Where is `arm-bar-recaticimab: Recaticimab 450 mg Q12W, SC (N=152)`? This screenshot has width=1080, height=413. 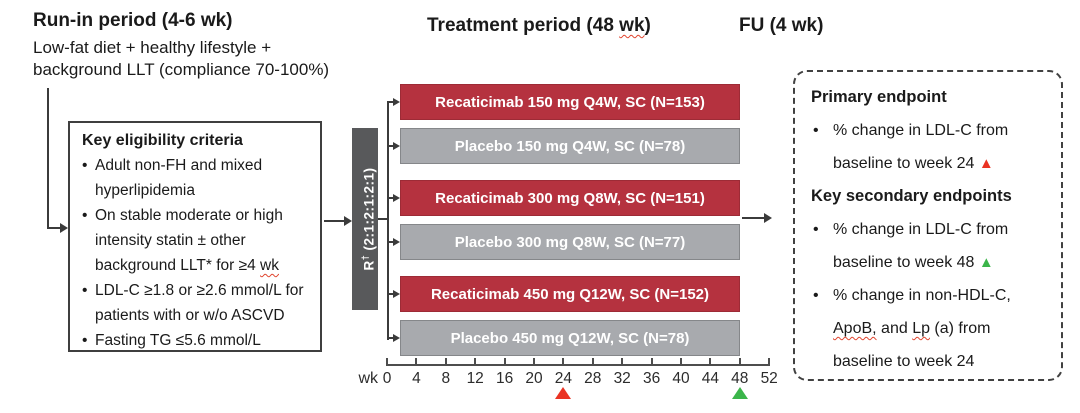 arm-bar-recaticimab: Recaticimab 450 mg Q12W, SC (N=152) is located at coordinates (570, 294).